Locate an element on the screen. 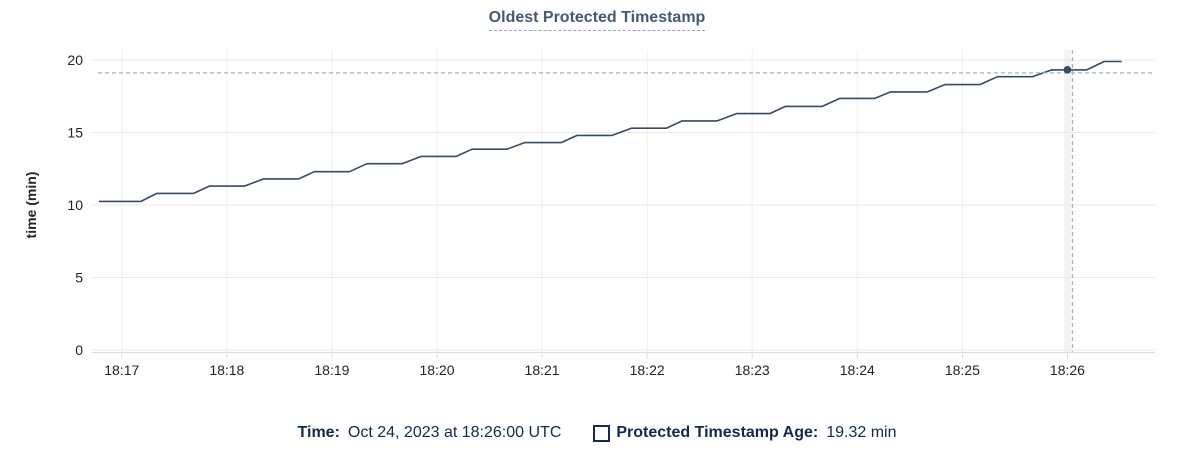  x-tick-label: 18:17 is located at coordinates (121, 370).